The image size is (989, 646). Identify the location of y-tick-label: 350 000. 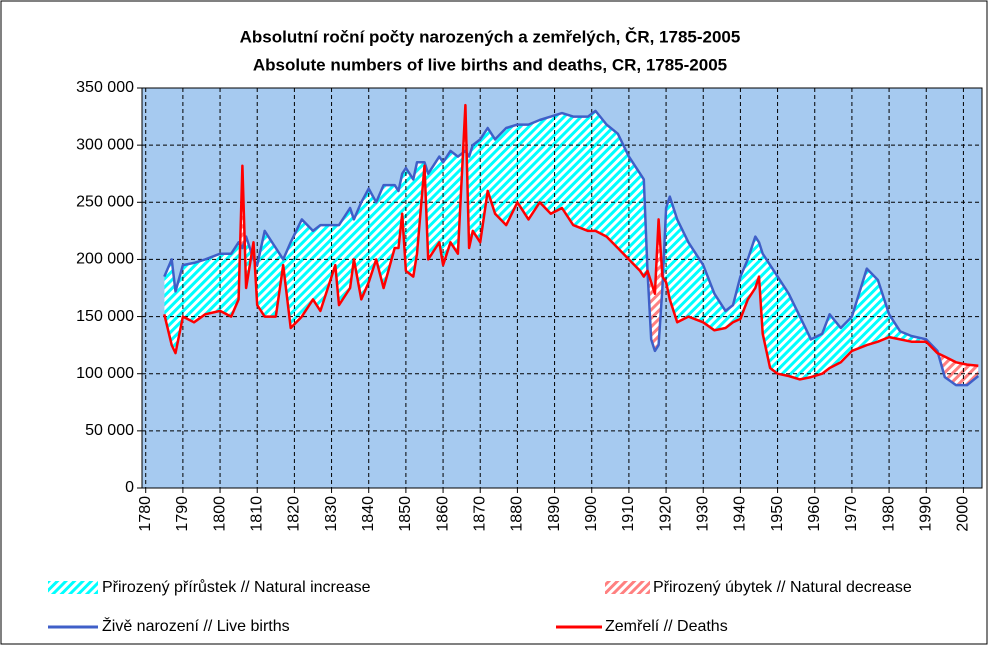
(105, 87).